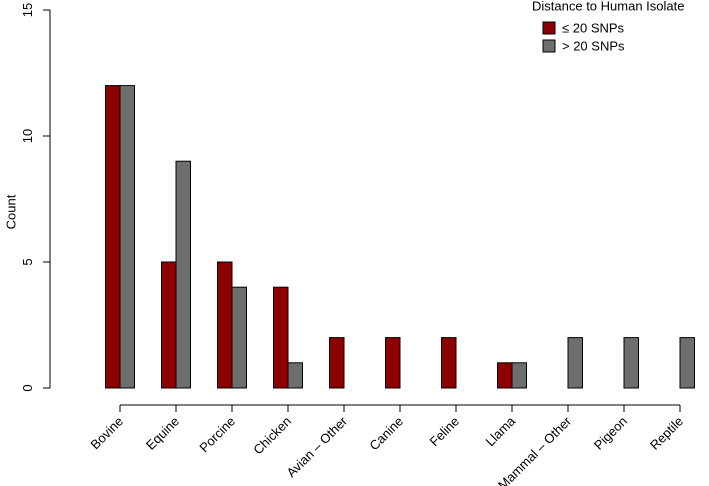 Image resolution: width=709 pixels, height=486 pixels. What do you see at coordinates (272, 436) in the screenshot?
I see `x-tick-label: Chicken` at bounding box center [272, 436].